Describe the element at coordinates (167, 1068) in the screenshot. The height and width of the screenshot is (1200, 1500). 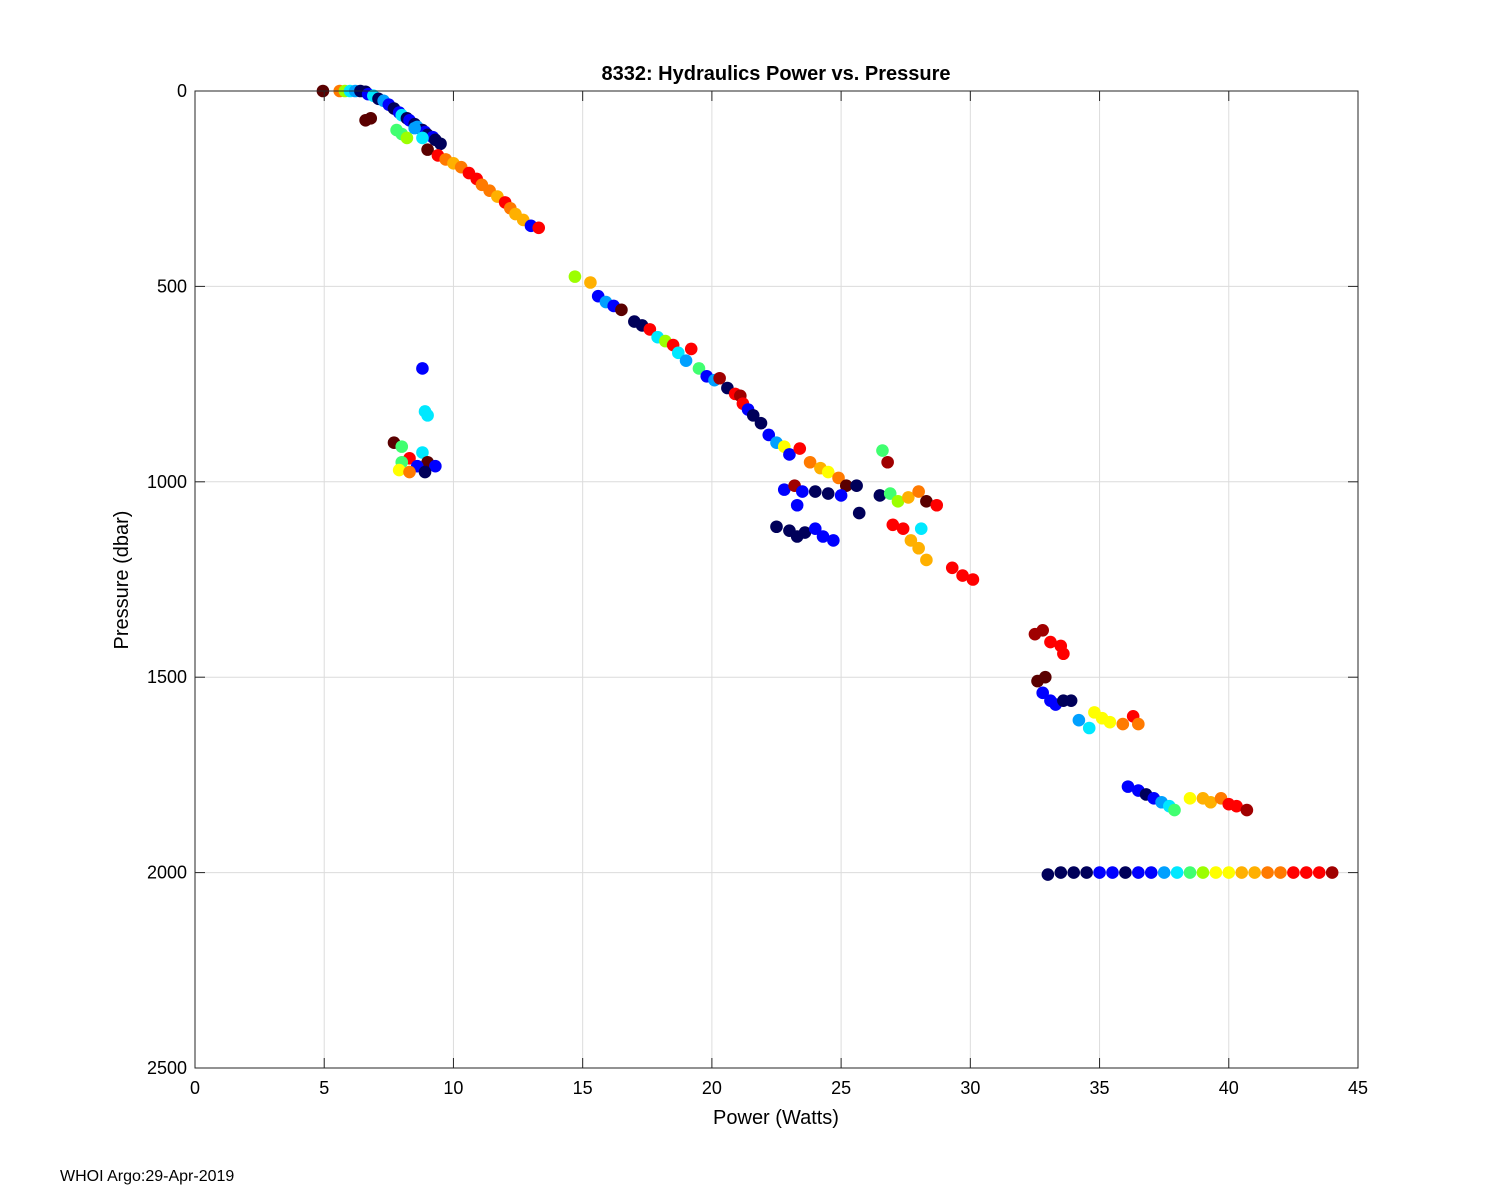
I see `y-tick-label: 2500` at that location.